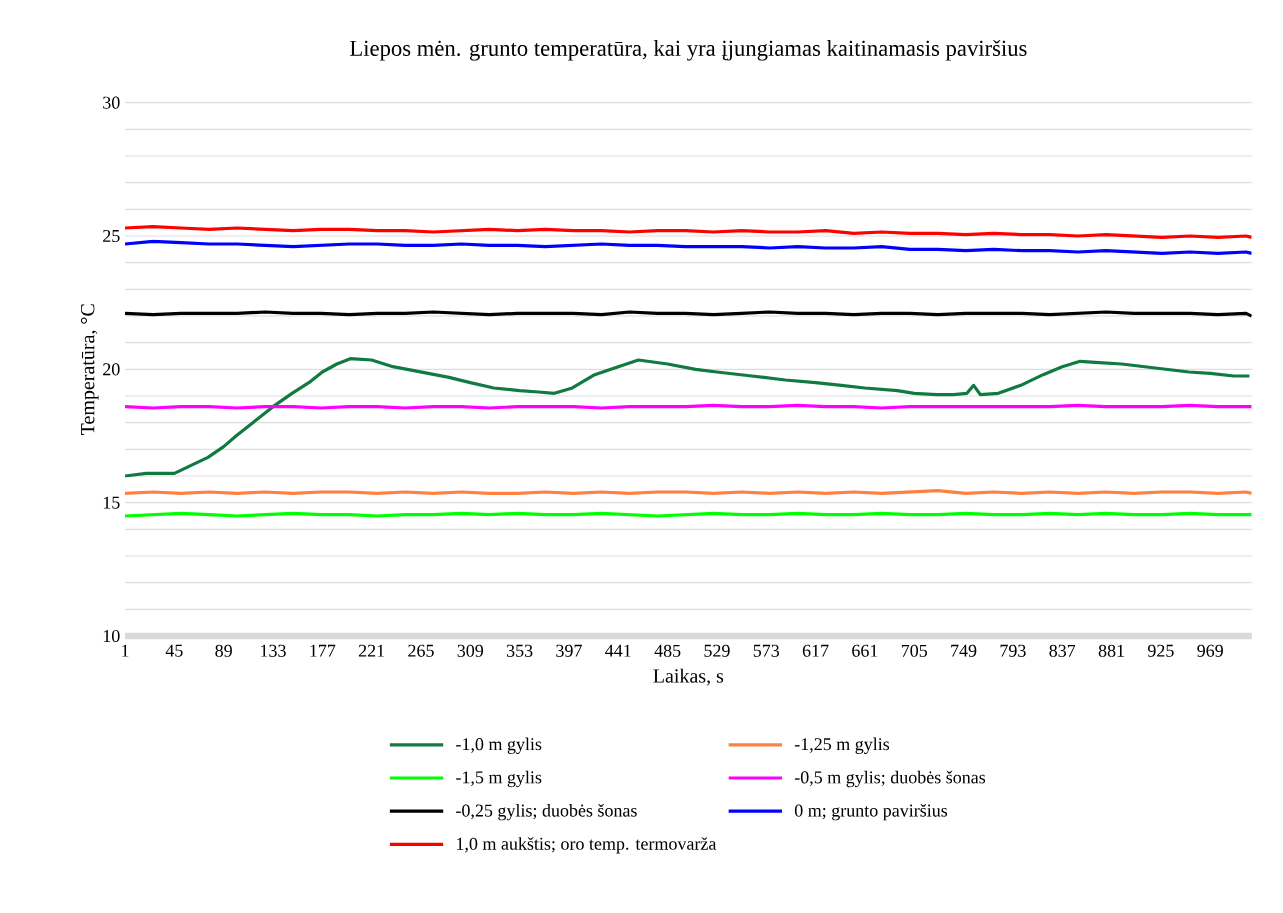 Image resolution: width=1283 pixels, height=913 pixels. Describe the element at coordinates (569, 650) in the screenshot. I see `x-tick-label: 397` at that location.